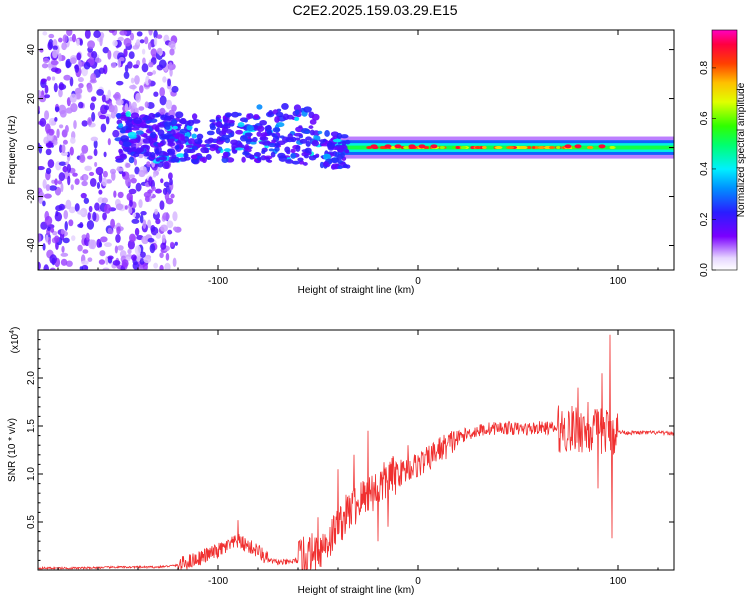 This screenshot has height=600, width=750. Describe the element at coordinates (356, 290) in the screenshot. I see `spectrogram-xlabel: Height of straight line (km)` at that location.